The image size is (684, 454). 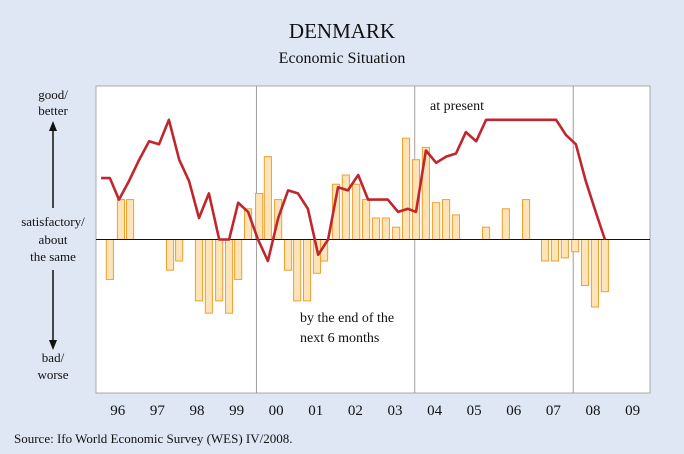 I want to click on x-tick-label: 97, so click(x=158, y=411).